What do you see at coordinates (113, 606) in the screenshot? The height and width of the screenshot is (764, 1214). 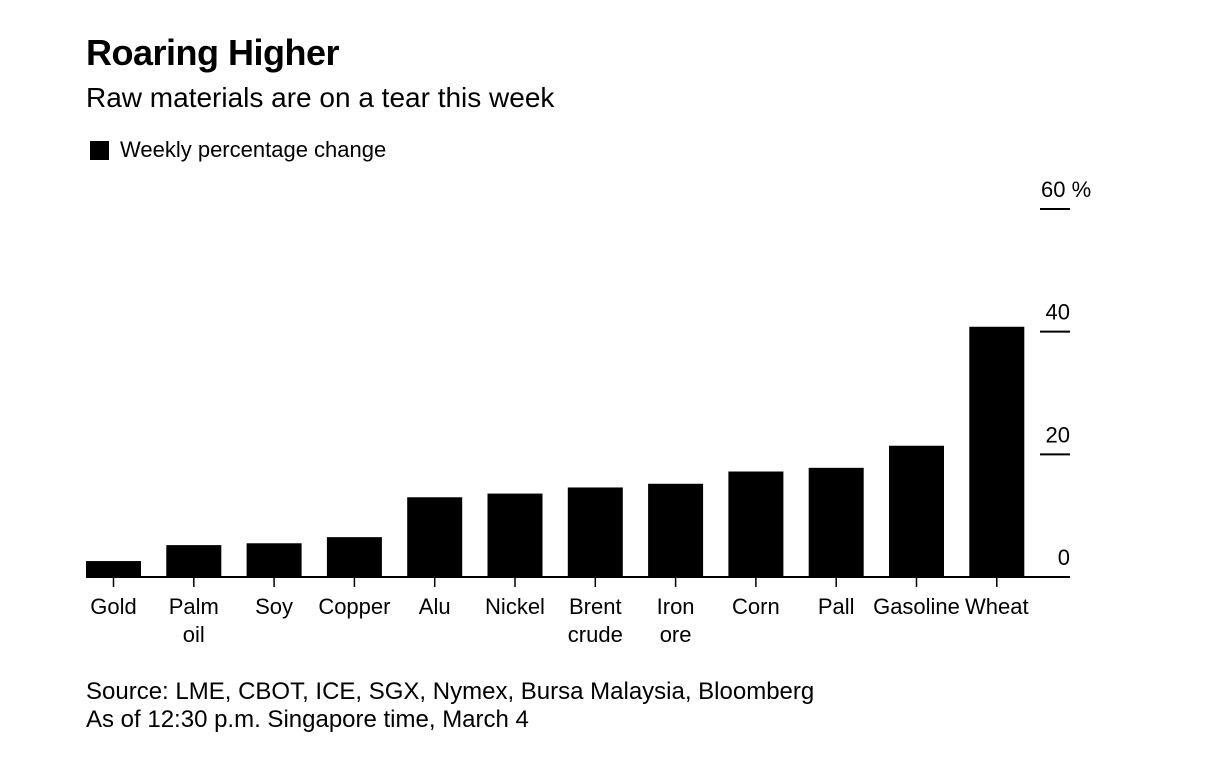 I see `x-tick-label: Gold` at bounding box center [113, 606].